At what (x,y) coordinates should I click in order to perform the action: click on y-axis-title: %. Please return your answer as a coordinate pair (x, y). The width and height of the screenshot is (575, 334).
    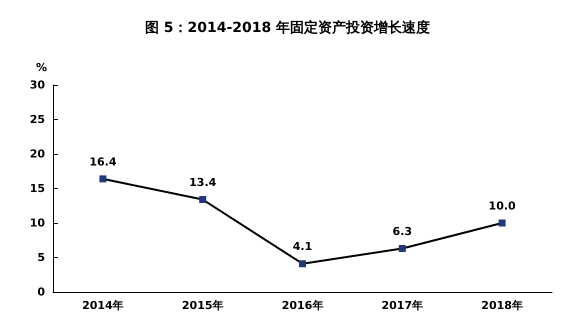
    Looking at the image, I should click on (41, 67).